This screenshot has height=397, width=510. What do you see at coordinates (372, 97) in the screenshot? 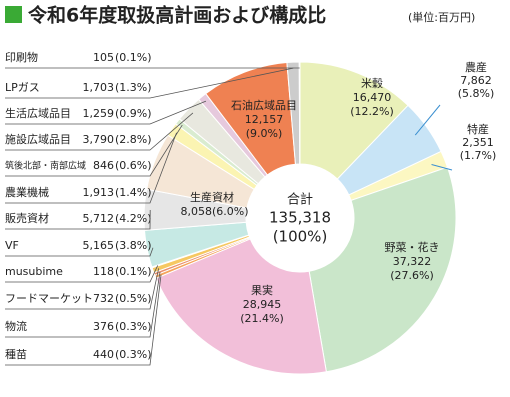
I see `slice-value: 16,470` at bounding box center [372, 97].